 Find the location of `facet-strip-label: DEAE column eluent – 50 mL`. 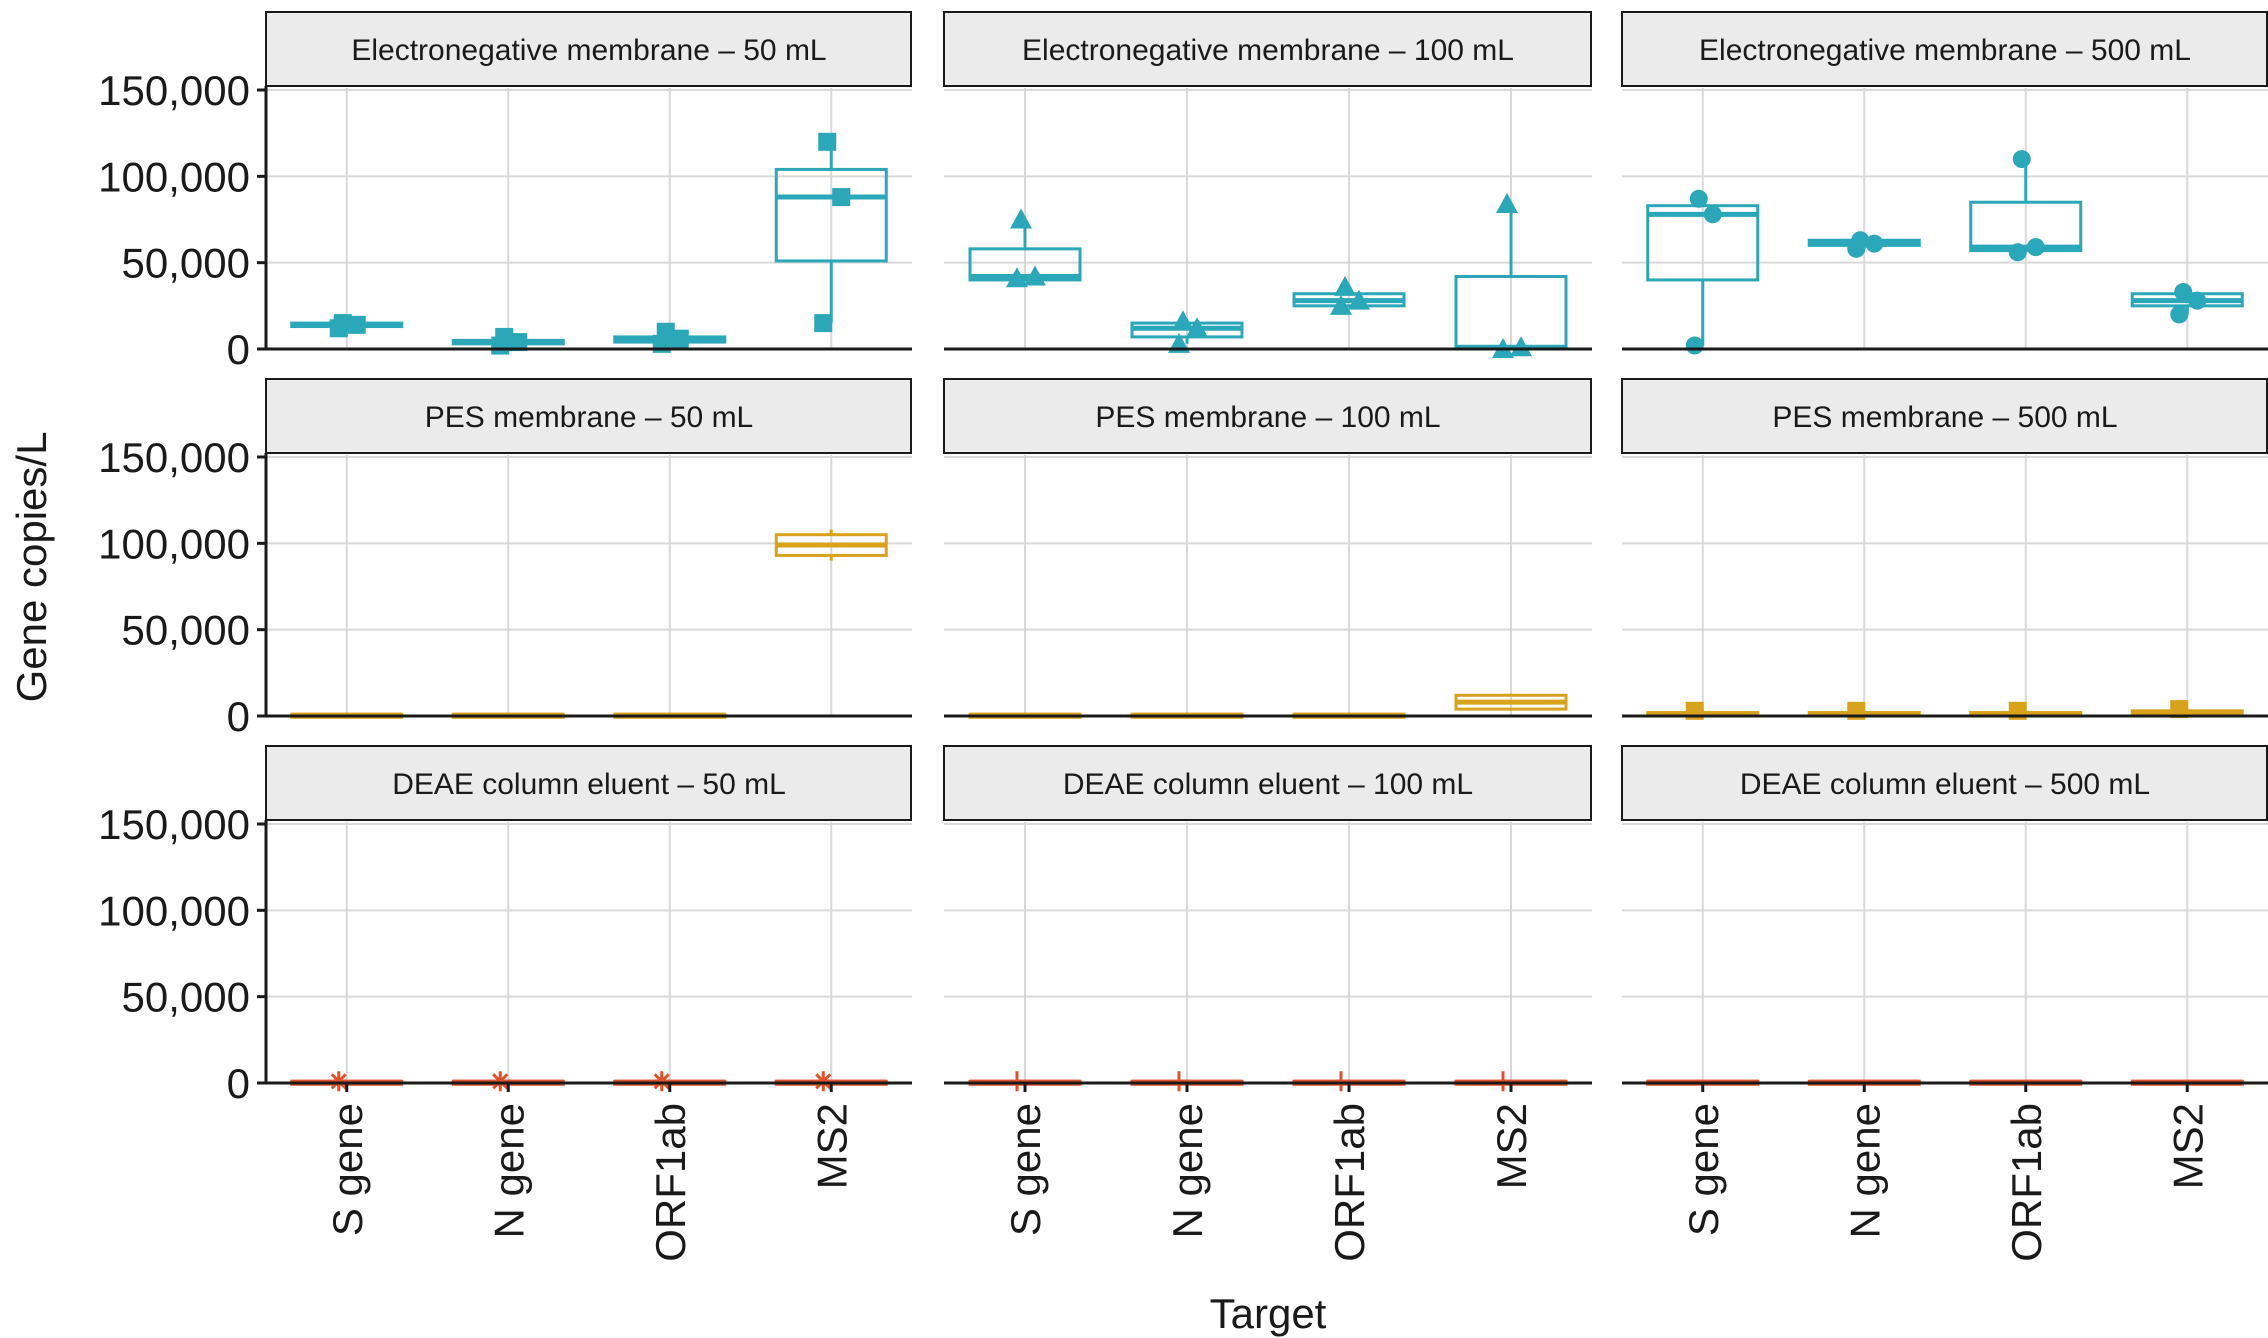

facet-strip-label: DEAE column eluent – 50 mL is located at coordinates (589, 784).